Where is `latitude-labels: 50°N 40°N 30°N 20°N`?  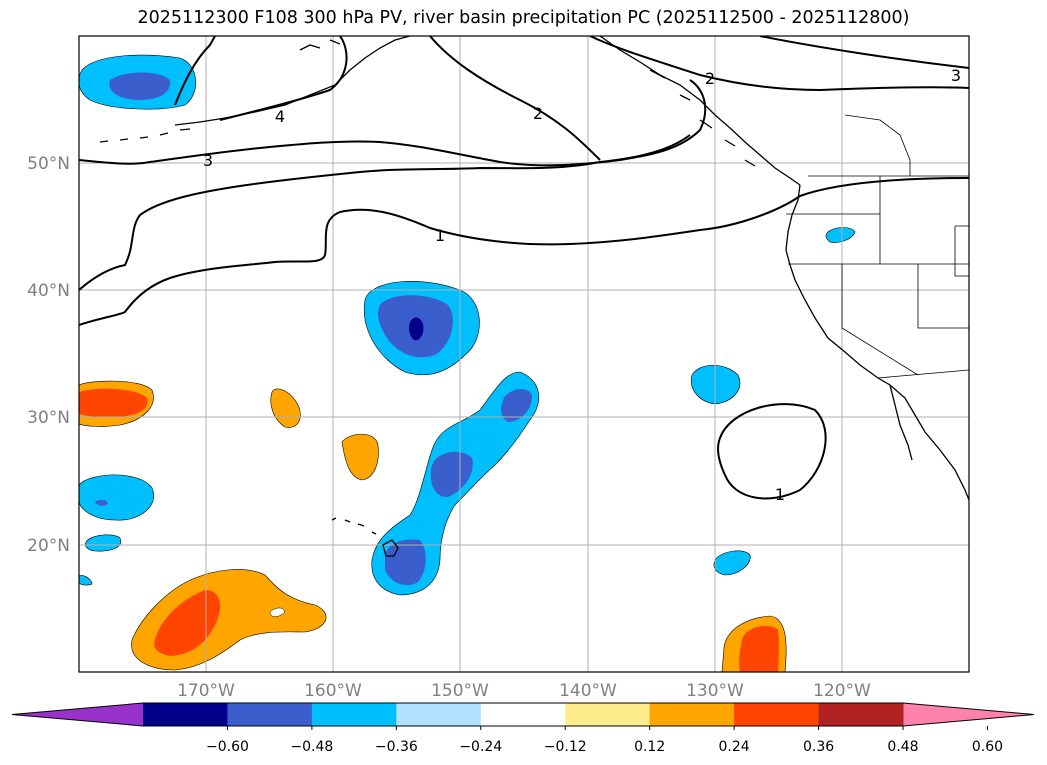
latitude-labels: 50°N 40°N 30°N 20°N is located at coordinates (48, 355).